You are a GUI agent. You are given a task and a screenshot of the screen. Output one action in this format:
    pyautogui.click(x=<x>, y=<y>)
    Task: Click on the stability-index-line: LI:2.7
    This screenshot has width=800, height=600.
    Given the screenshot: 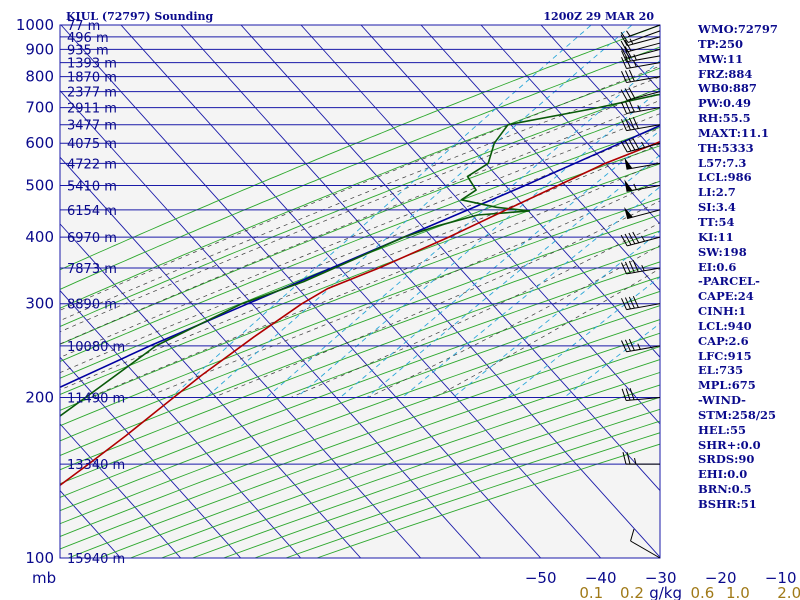 What is the action you would take?
    pyautogui.click(x=717, y=192)
    